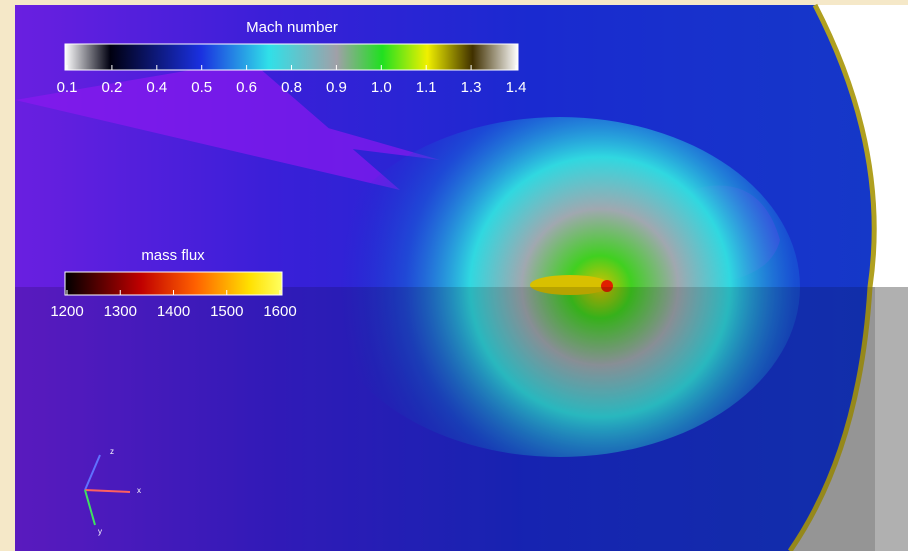 The image size is (908, 551). What do you see at coordinates (471, 87) in the screenshot?
I see `colorbar-tick-label: 1.3` at bounding box center [471, 87].